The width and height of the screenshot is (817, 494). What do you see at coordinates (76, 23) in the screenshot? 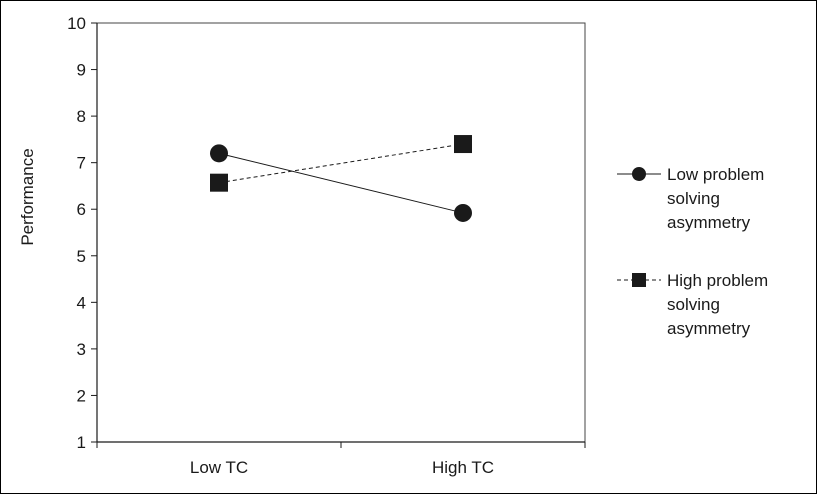
I see `y-tick-label: 10` at bounding box center [76, 23].